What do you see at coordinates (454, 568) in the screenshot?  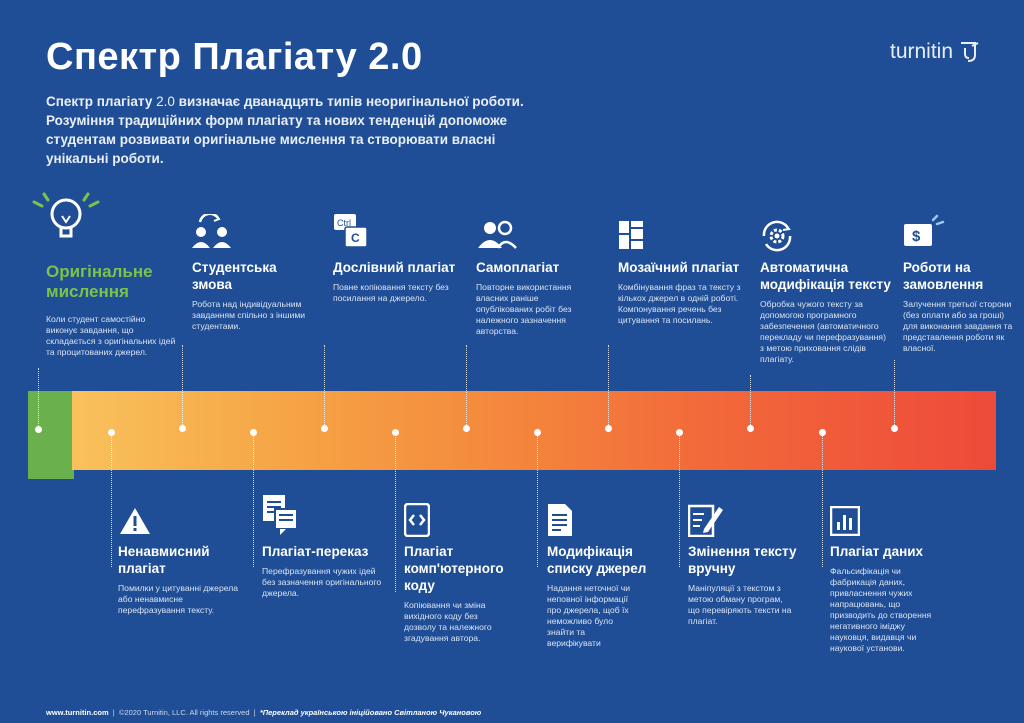 I see `item-title: Плагіат комп'ютерного коду` at bounding box center [454, 568].